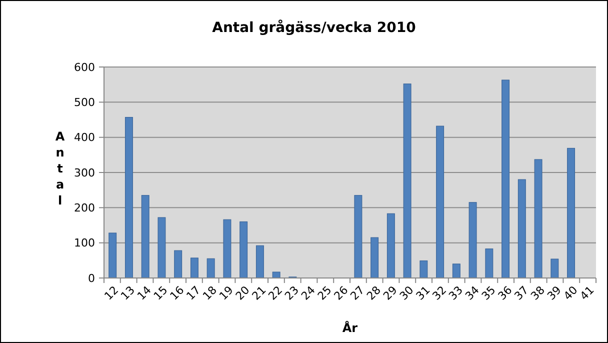 Image resolution: width=608 pixels, height=343 pixels. What do you see at coordinates (91, 278) in the screenshot?
I see `y-tick-label: 0` at bounding box center [91, 278].